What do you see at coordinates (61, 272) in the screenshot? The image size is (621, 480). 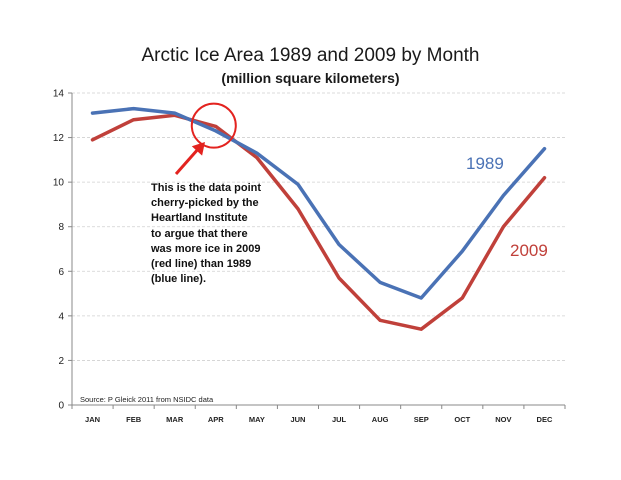 I see `y-tick-label: 6` at bounding box center [61, 272].